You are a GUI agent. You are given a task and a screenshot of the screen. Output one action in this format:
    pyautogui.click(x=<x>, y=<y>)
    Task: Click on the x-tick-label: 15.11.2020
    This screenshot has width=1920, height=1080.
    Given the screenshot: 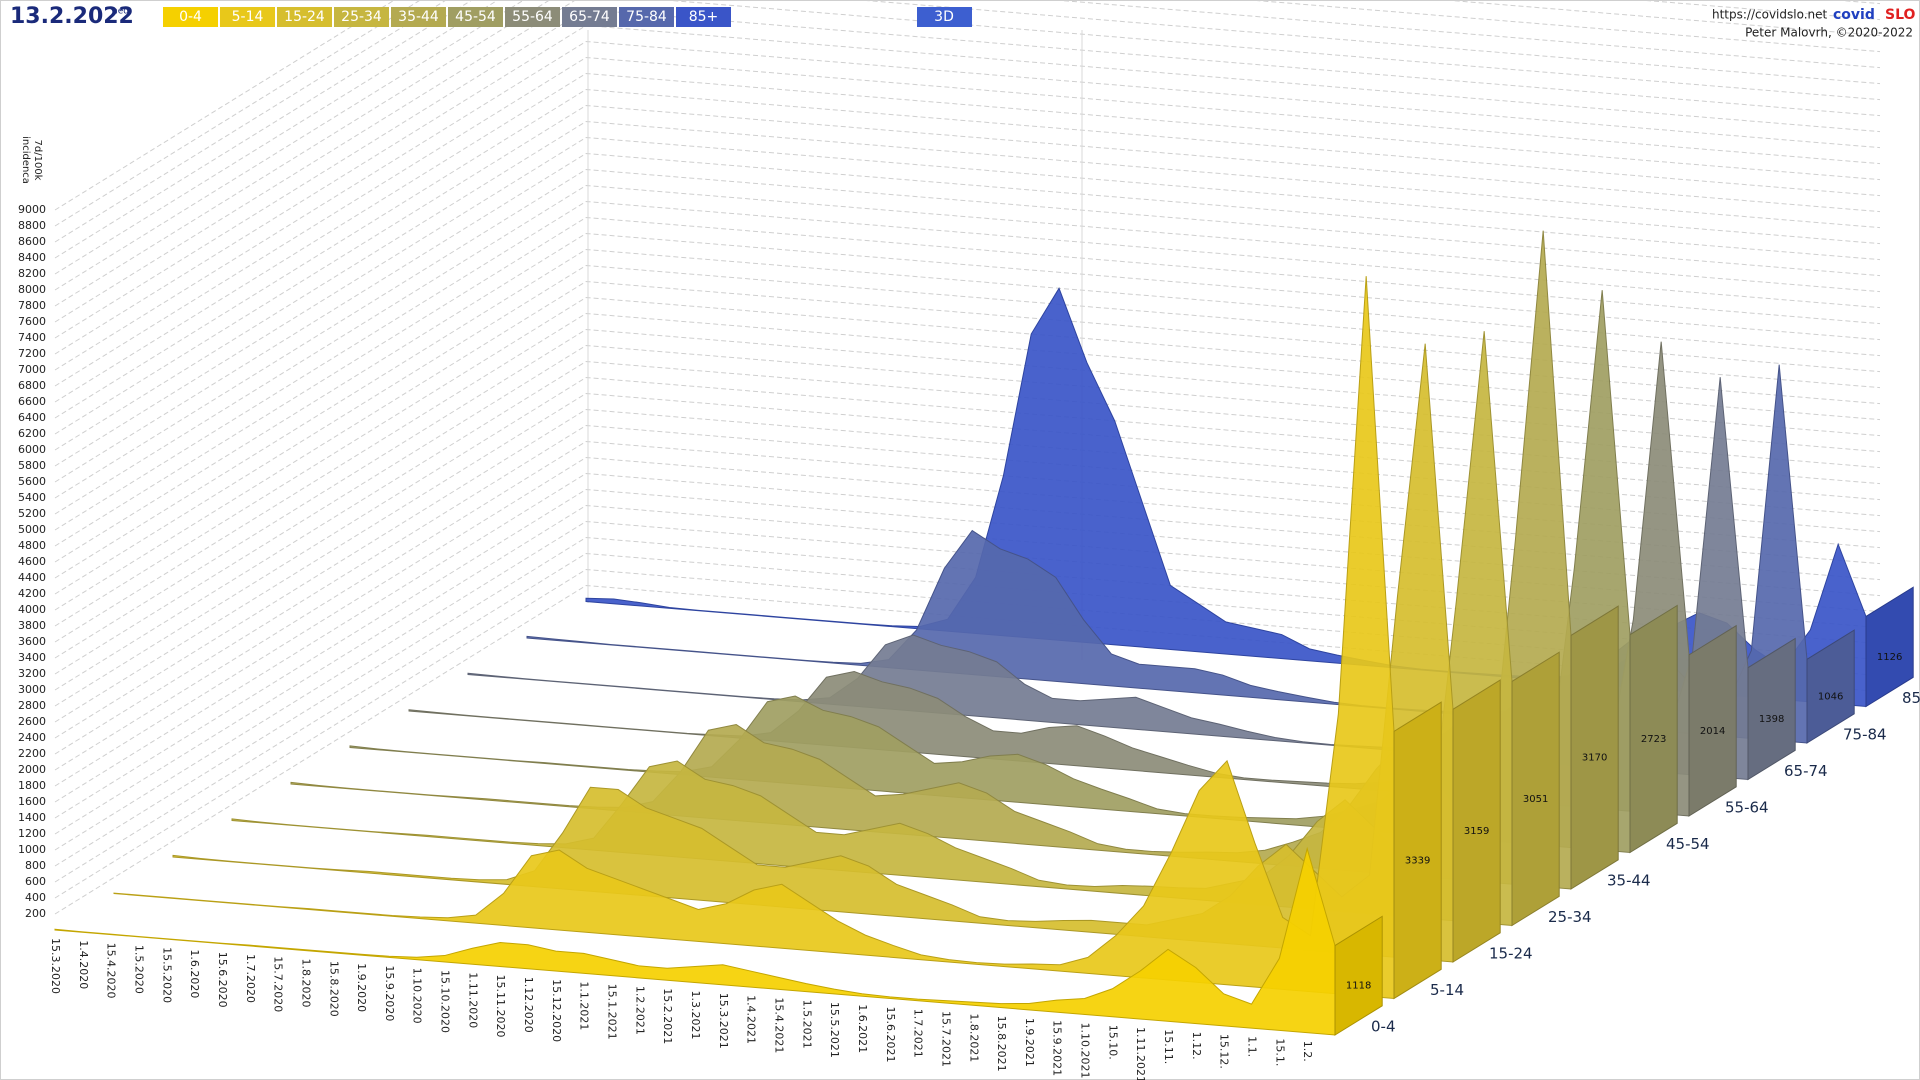 What is the action you would take?
    pyautogui.click(x=500, y=1006)
    